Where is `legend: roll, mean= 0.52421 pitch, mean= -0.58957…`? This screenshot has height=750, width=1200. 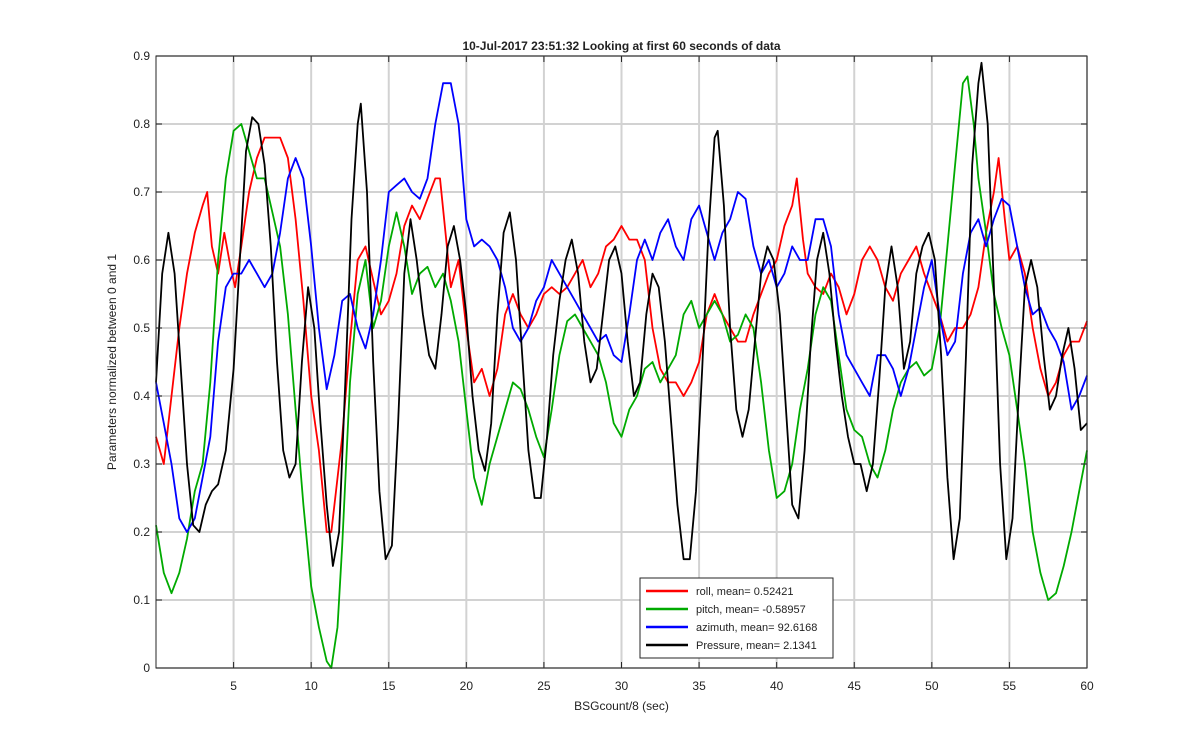
legend: roll, mean= 0.52421 pitch, mean= -0.58957… is located at coordinates (736, 618).